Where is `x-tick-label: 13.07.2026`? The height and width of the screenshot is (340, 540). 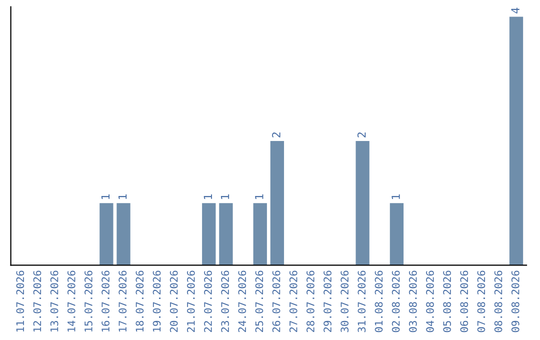
x-tick-label: 13.07.2026 is located at coordinates (54, 301).